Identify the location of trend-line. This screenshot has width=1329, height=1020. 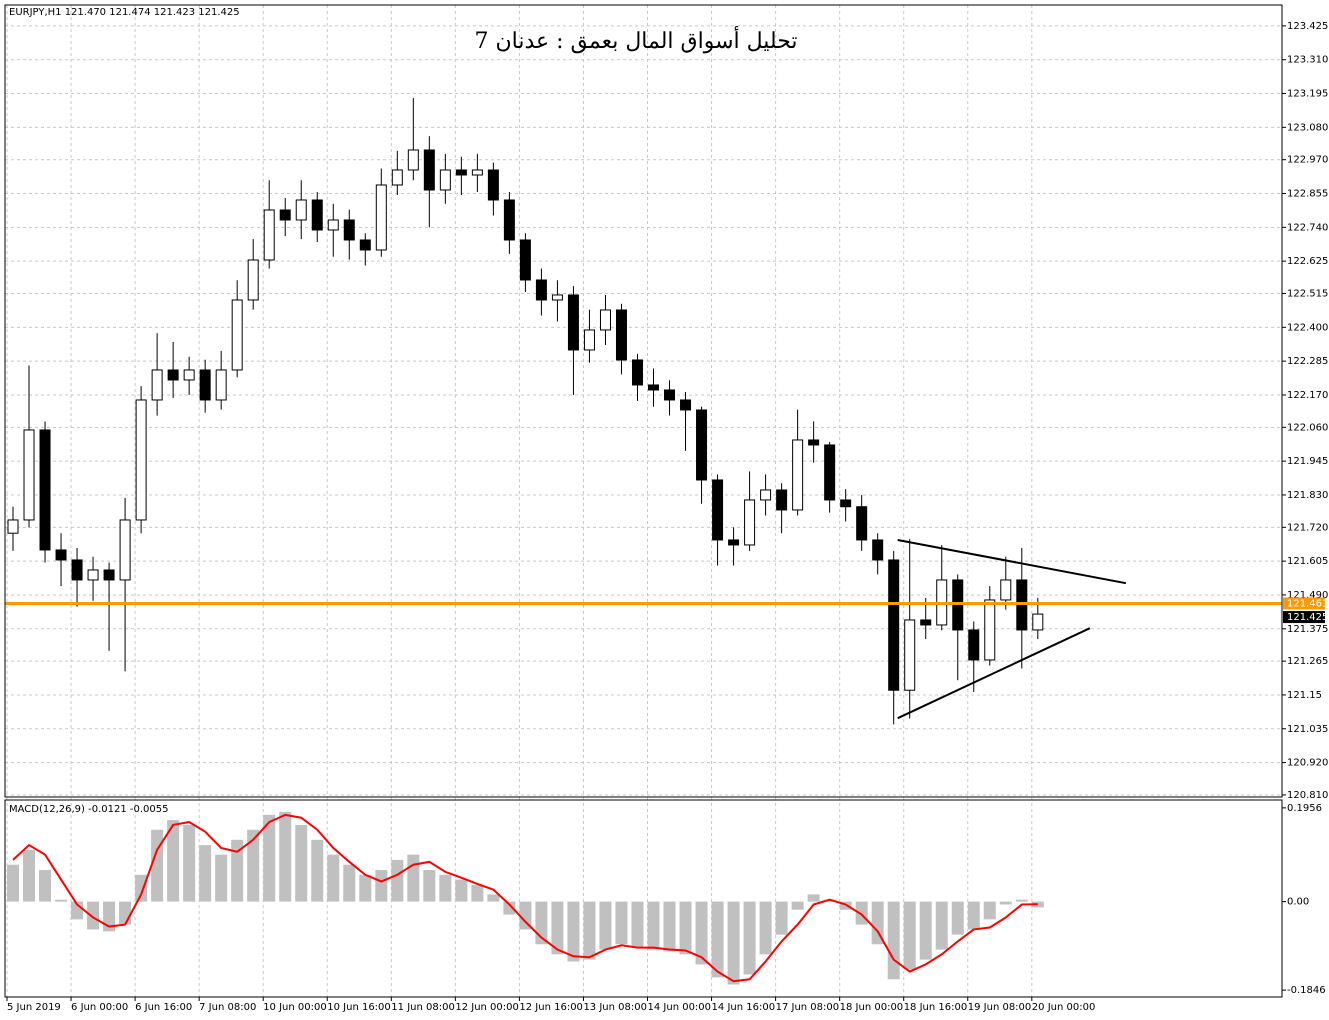
(994, 673).